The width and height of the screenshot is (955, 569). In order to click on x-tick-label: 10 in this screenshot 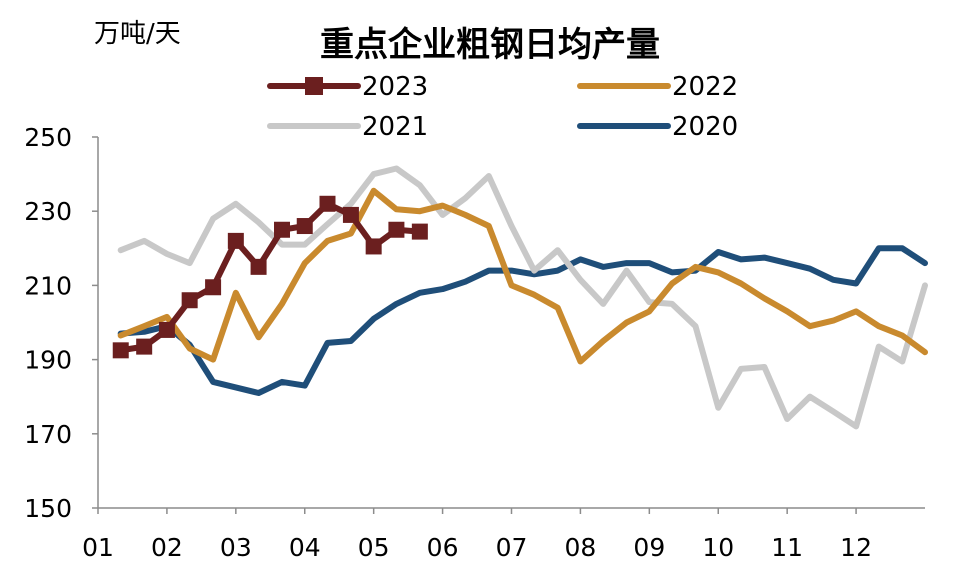, I will do `click(718, 547)`.